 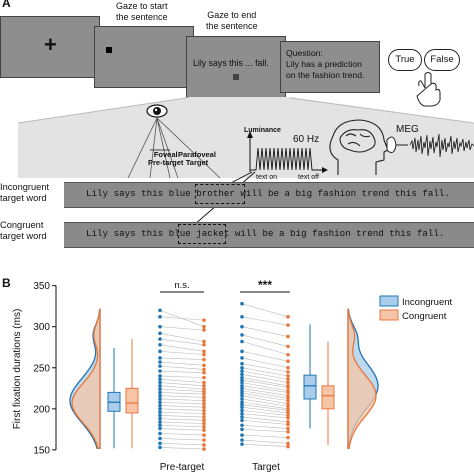 What do you see at coordinates (428, 89) in the screenshot?
I see `pointing-hand-icon` at bounding box center [428, 89].